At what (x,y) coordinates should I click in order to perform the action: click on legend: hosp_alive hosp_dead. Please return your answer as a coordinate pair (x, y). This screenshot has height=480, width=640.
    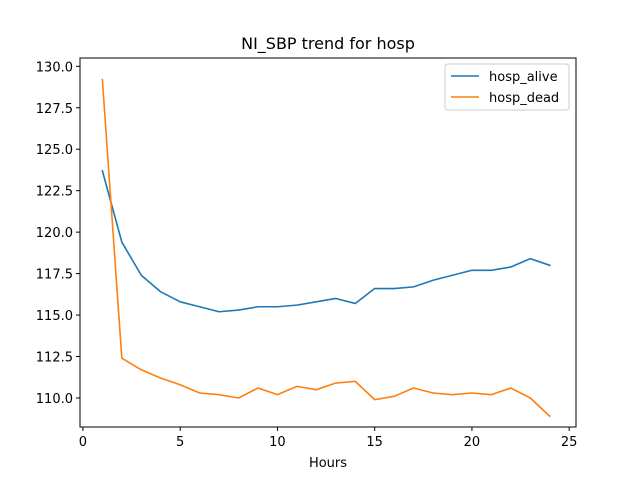
    Looking at the image, I should click on (507, 87).